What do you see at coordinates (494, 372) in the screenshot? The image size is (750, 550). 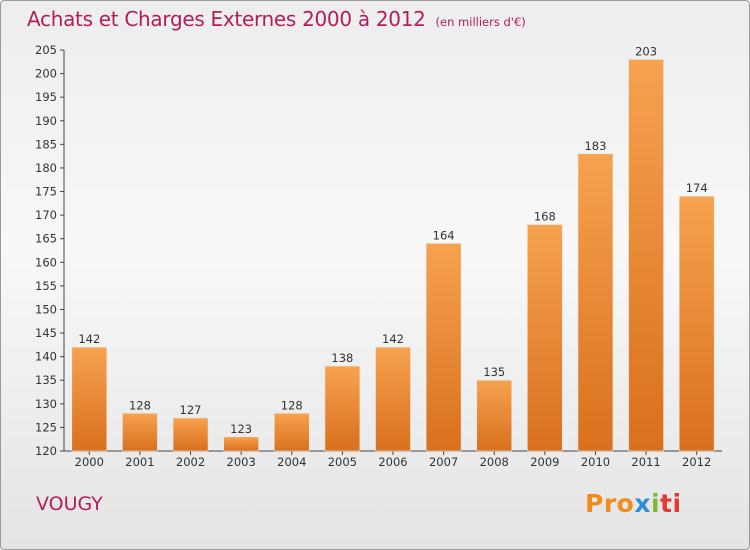 I see `bar-value-label: 135` at bounding box center [494, 372].